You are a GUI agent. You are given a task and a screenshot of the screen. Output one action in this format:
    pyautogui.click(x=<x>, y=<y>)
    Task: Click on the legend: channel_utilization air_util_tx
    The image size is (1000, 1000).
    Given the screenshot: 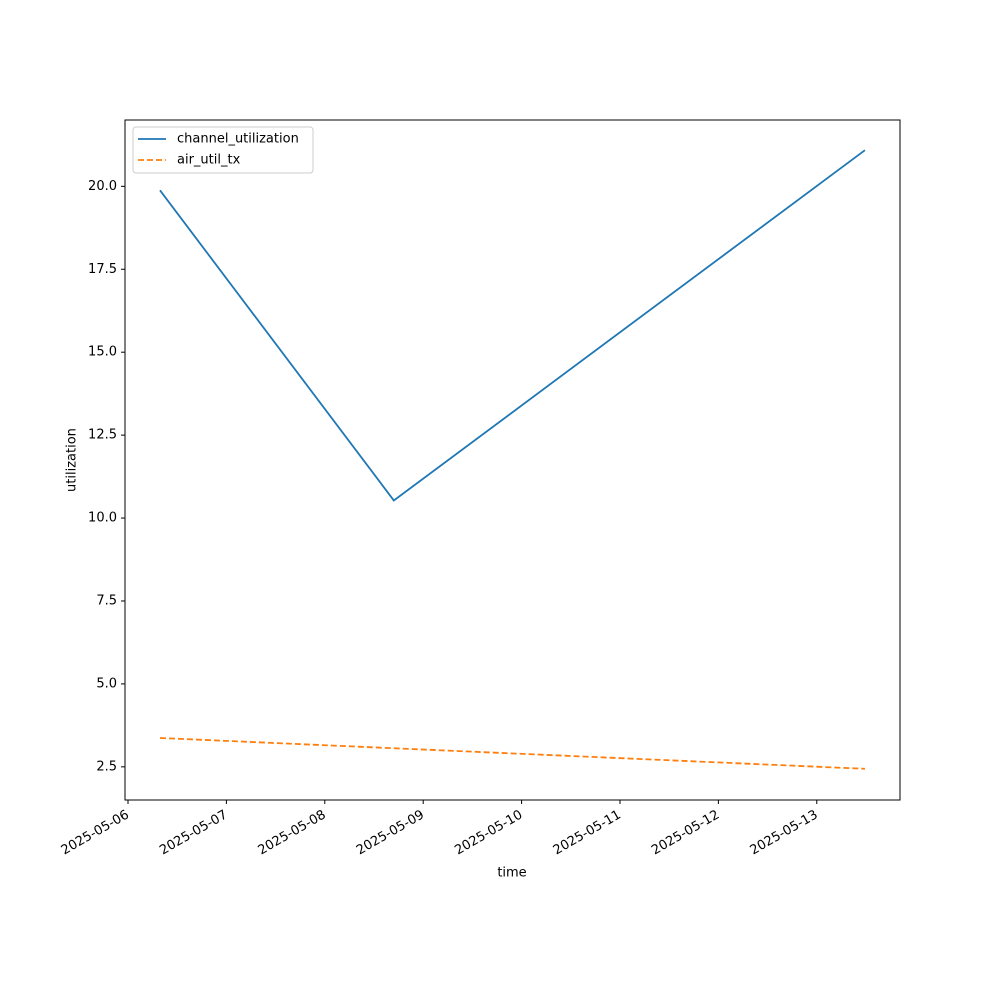 What is the action you would take?
    pyautogui.click(x=223, y=150)
    